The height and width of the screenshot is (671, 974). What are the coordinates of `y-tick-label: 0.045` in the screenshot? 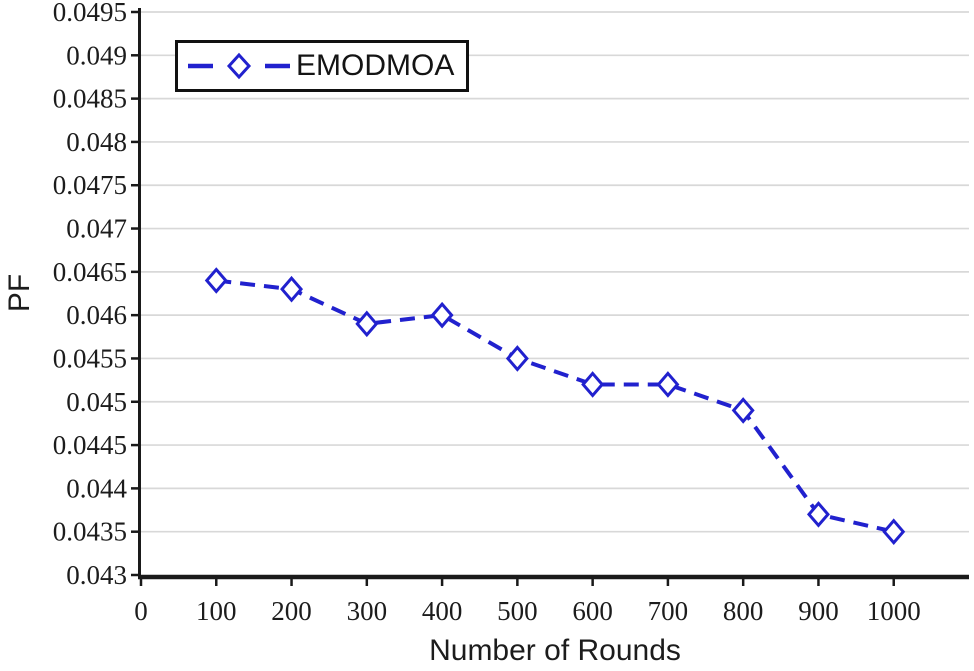 It's located at (96, 402).